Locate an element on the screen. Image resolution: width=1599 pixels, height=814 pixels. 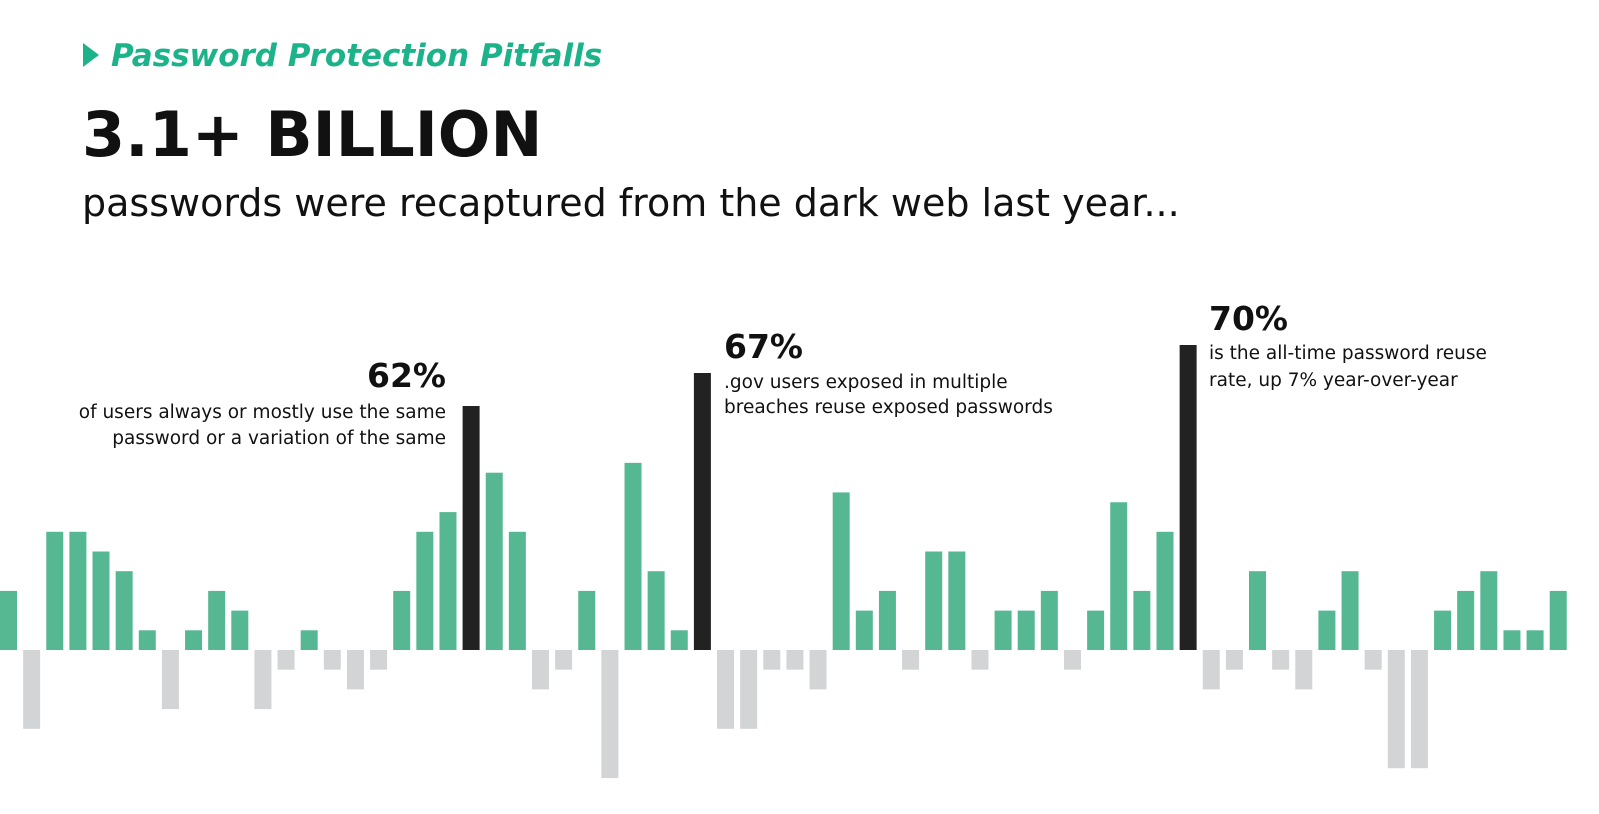
kicker-arrow is located at coordinates (91, 55).